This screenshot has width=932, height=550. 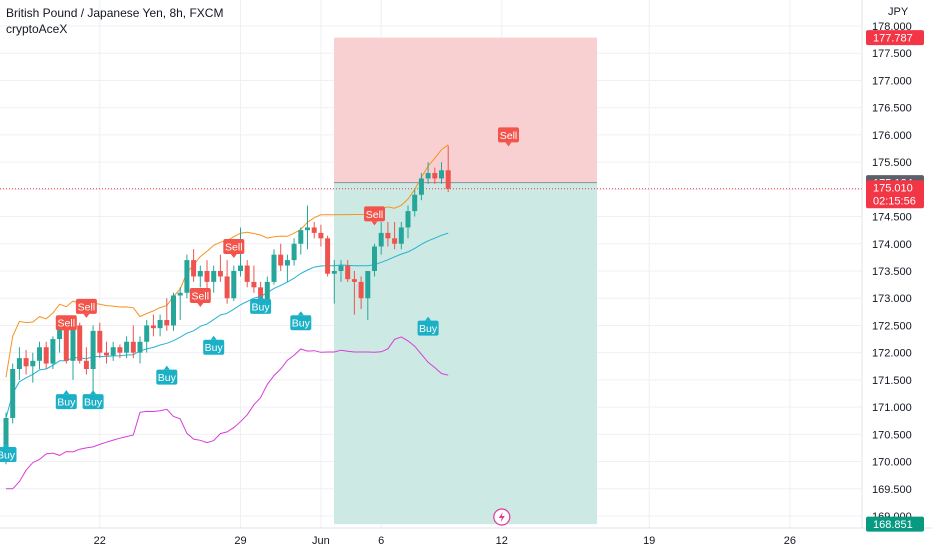 What do you see at coordinates (466, 539) in the screenshot?
I see `time-axis-panel` at bounding box center [466, 539].